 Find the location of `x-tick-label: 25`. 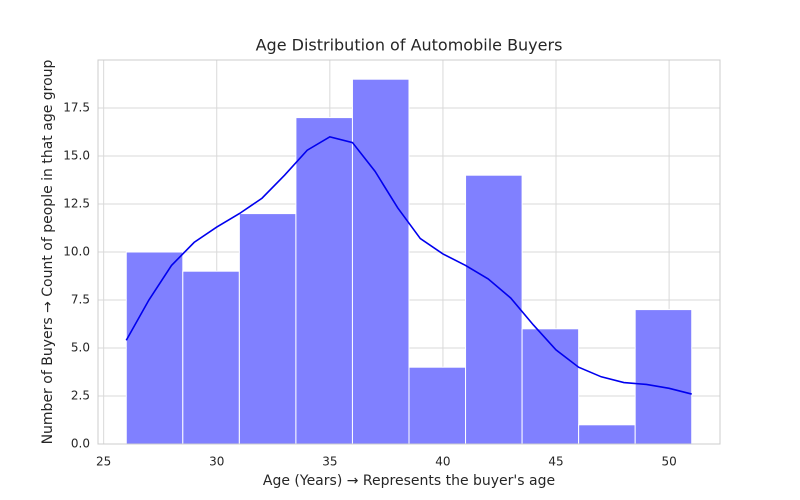

x-tick-label: 25 is located at coordinates (103, 462).